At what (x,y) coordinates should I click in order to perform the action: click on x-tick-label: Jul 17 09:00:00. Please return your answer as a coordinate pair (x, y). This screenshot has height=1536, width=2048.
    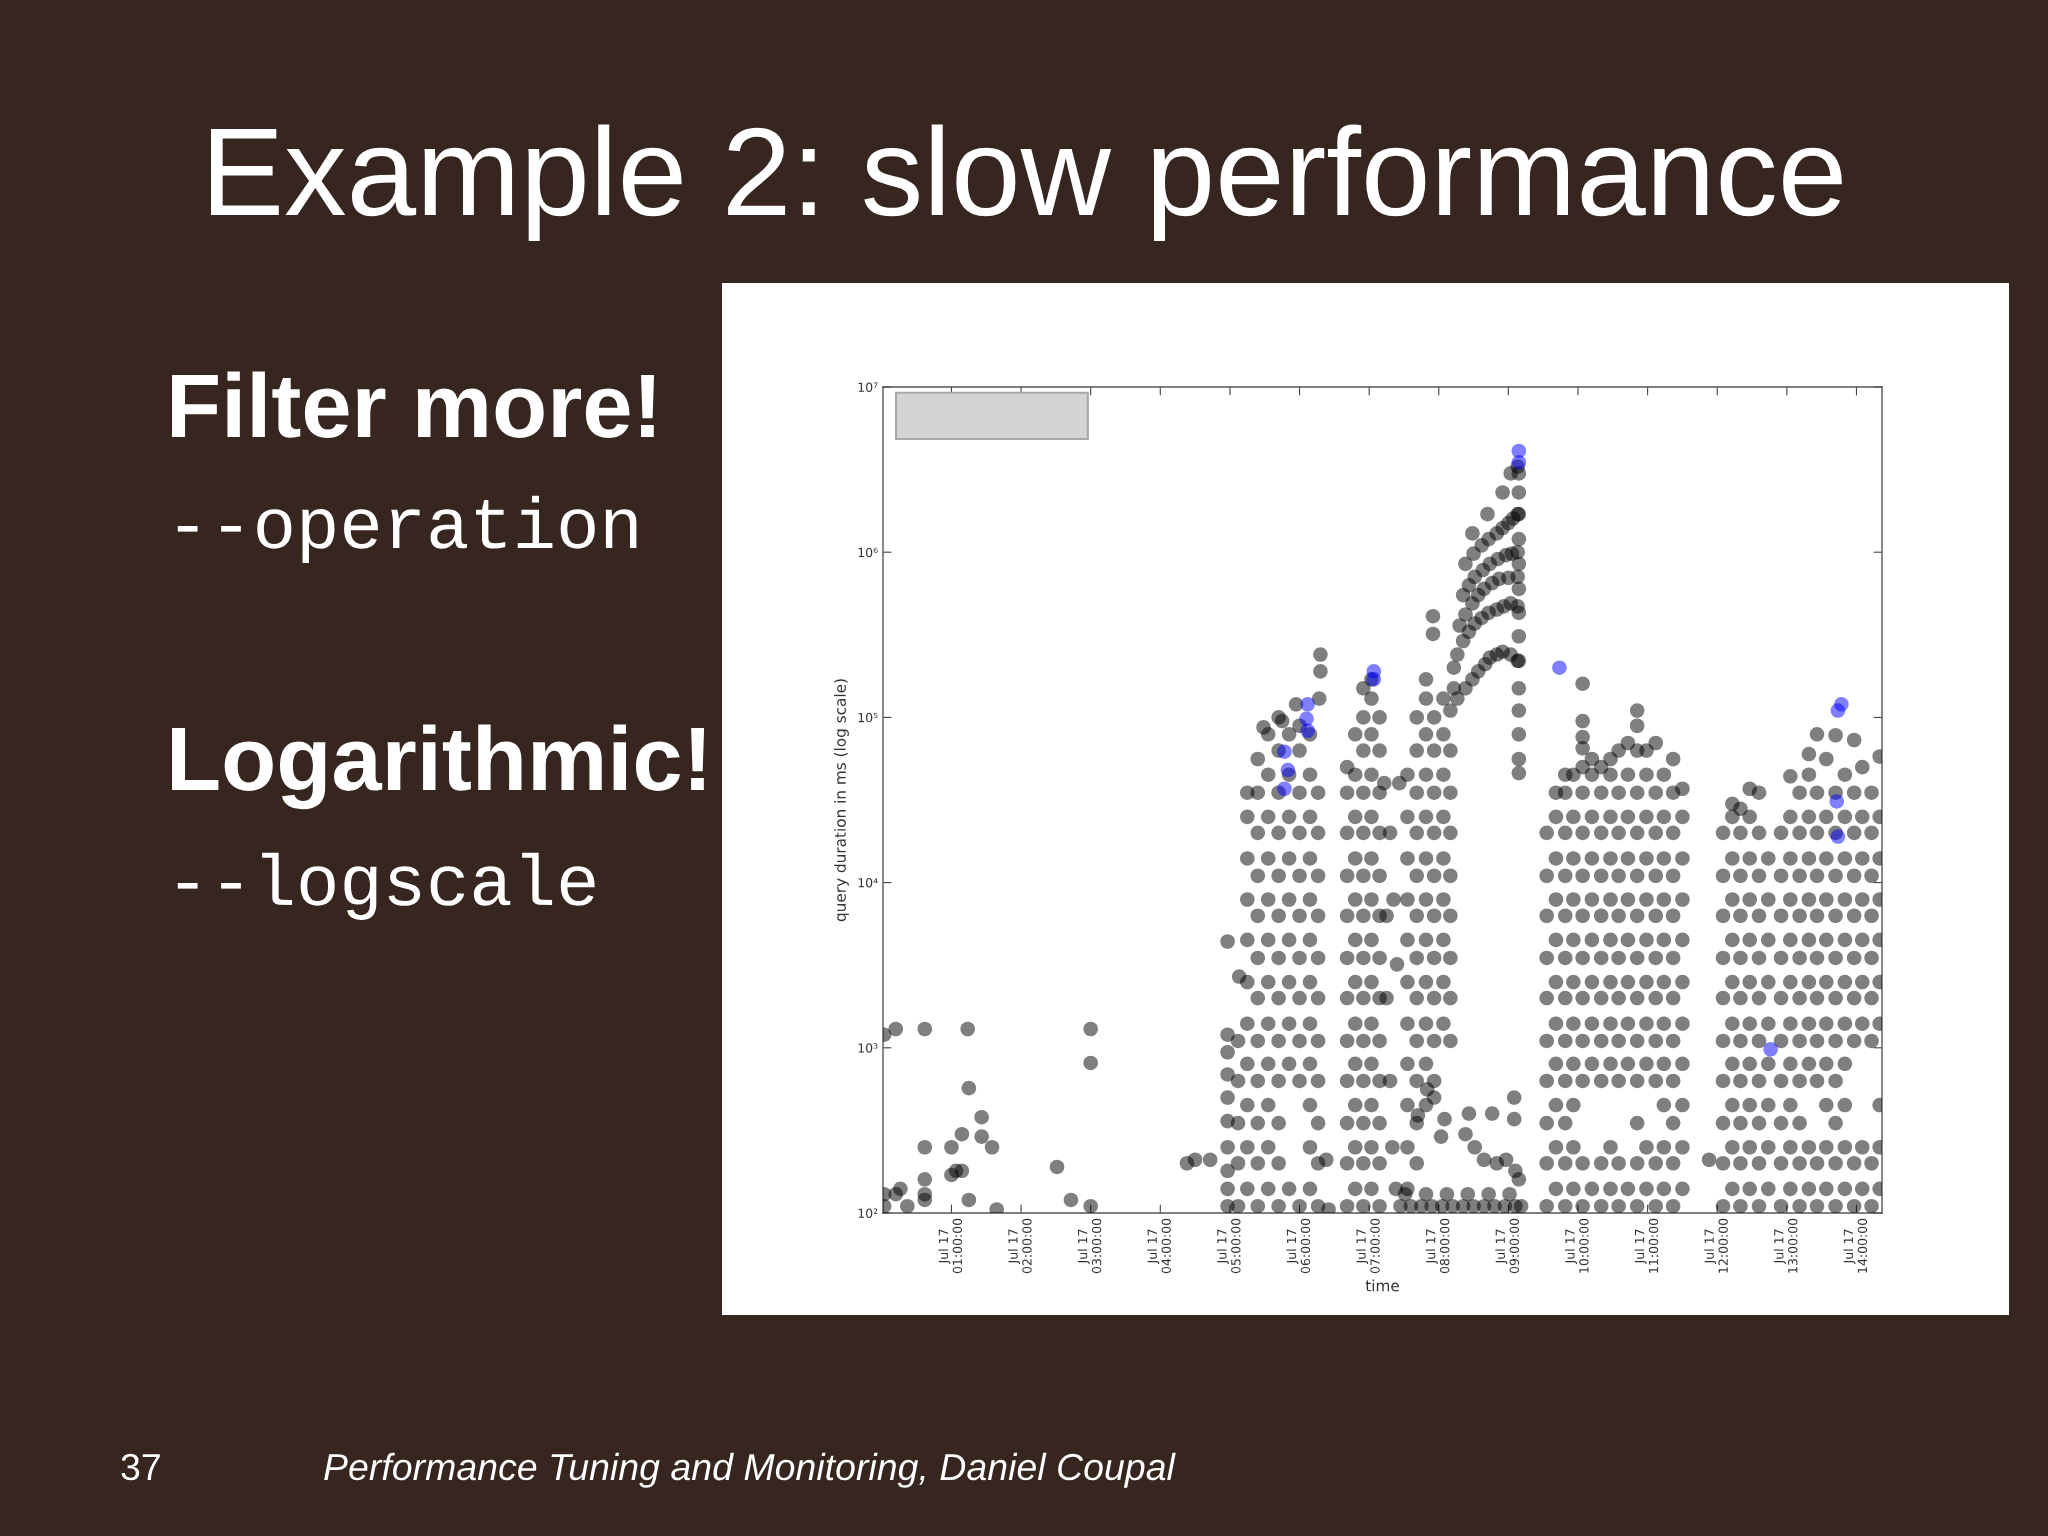
    Looking at the image, I should click on (1507, 1246).